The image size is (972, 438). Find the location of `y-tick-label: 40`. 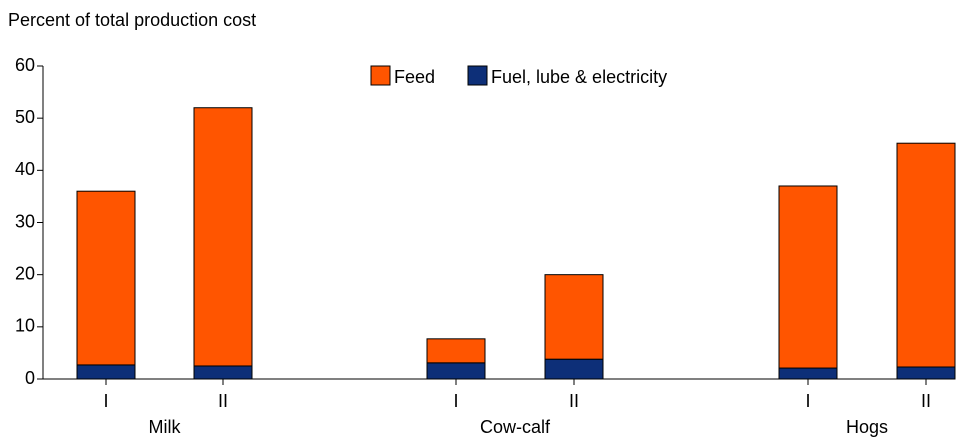

y-tick-label: 40 is located at coordinates (25, 169).